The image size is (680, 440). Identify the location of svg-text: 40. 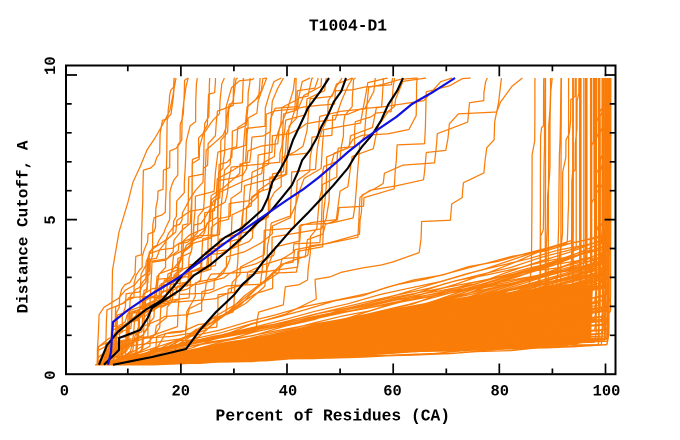
(288, 391).